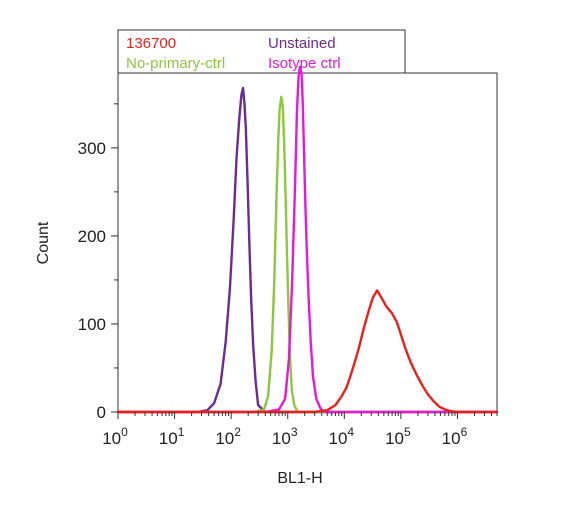  I want to click on x-tick-label: 10², so click(228, 436).